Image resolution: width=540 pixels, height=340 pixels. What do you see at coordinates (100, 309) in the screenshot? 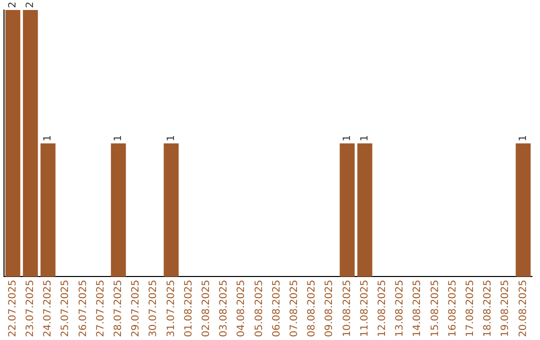
I see `x-tick-label: 27.07.2025` at bounding box center [100, 309].